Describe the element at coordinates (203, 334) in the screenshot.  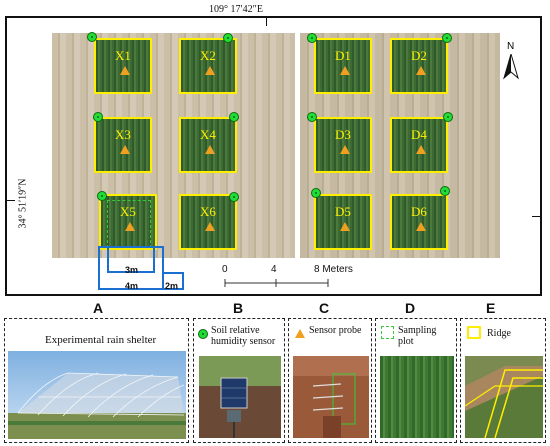
I see `humidity-sensor-legend-icon` at that location.